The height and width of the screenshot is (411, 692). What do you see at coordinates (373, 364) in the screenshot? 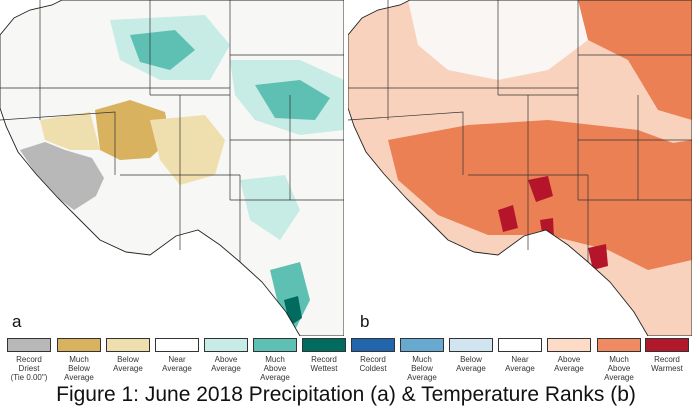
I see `legend-label: Record Coldest` at bounding box center [373, 364].